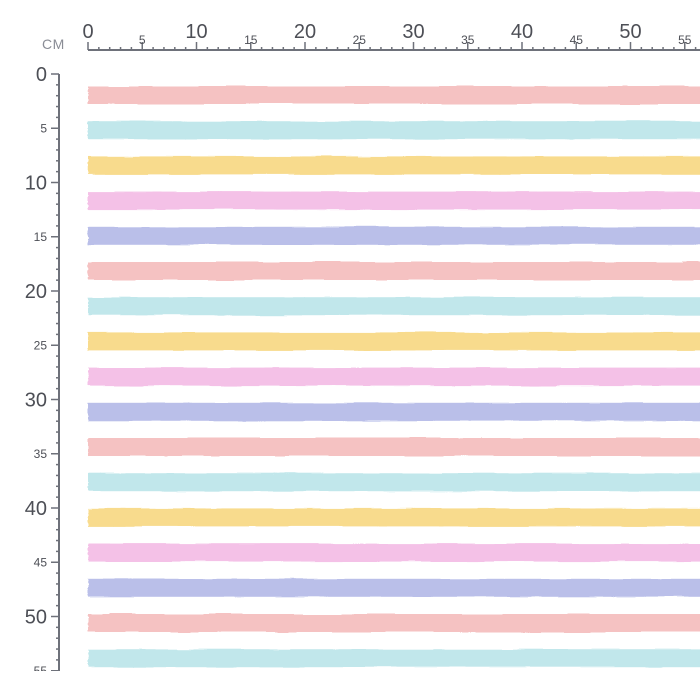 This screenshot has height=676, width=700. Describe the element at coordinates (251, 40) in the screenshot. I see `horizontal-minor-label: 15` at that location.